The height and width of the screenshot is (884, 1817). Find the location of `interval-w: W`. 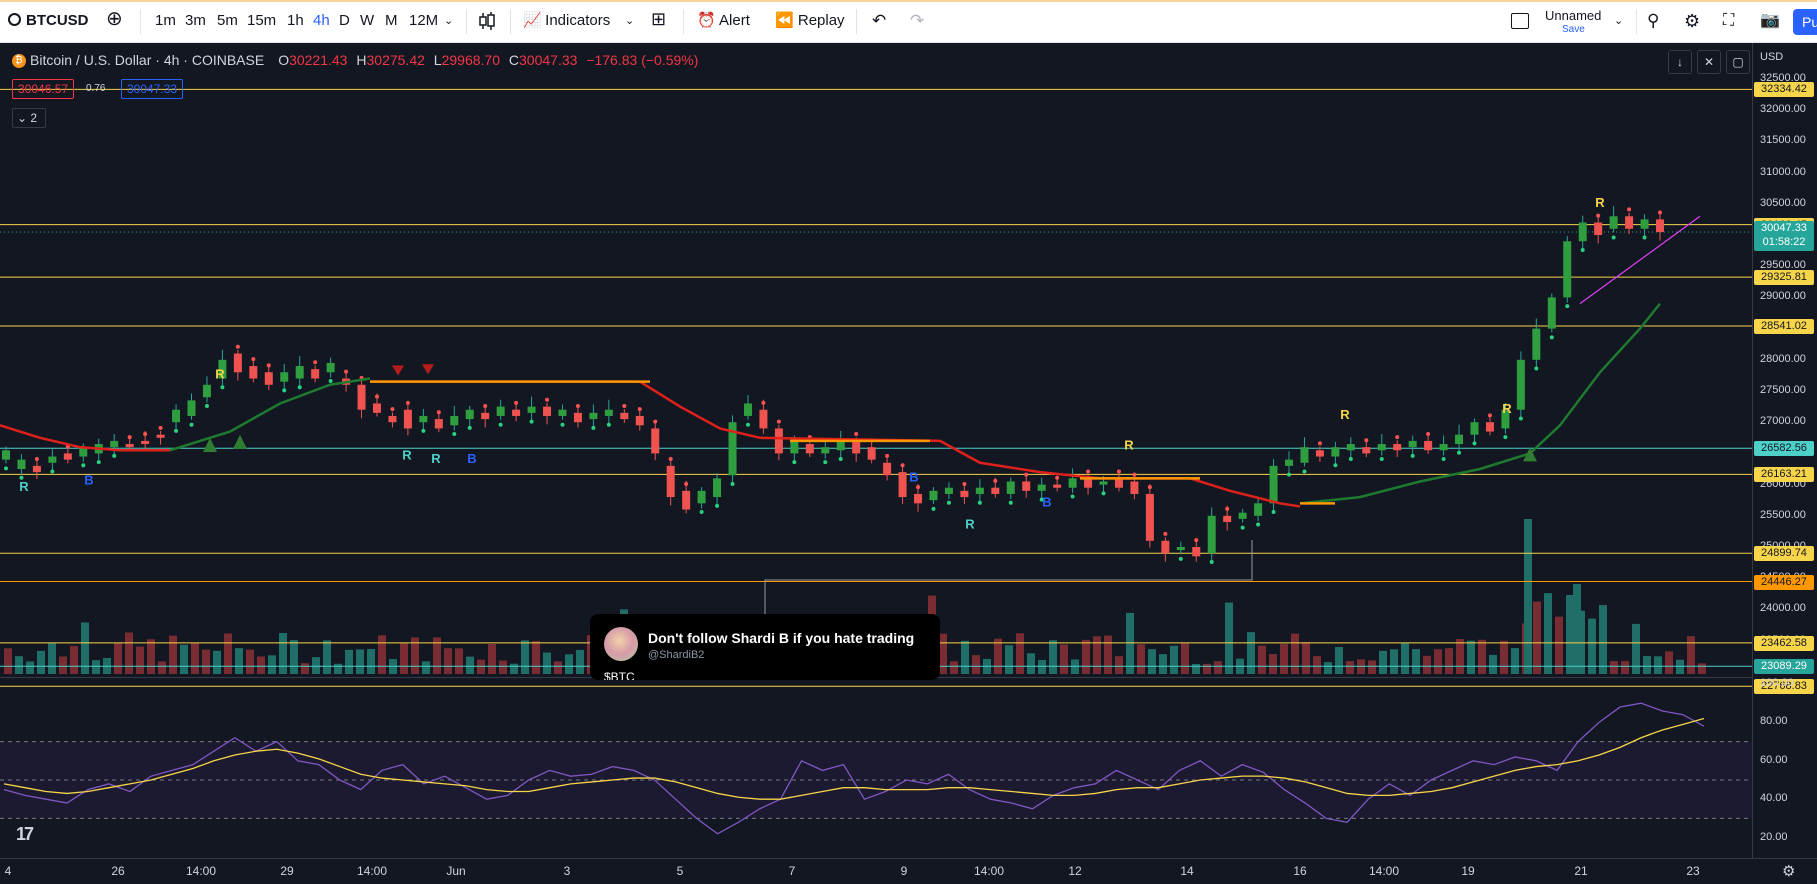

interval-w: W is located at coordinates (367, 20).